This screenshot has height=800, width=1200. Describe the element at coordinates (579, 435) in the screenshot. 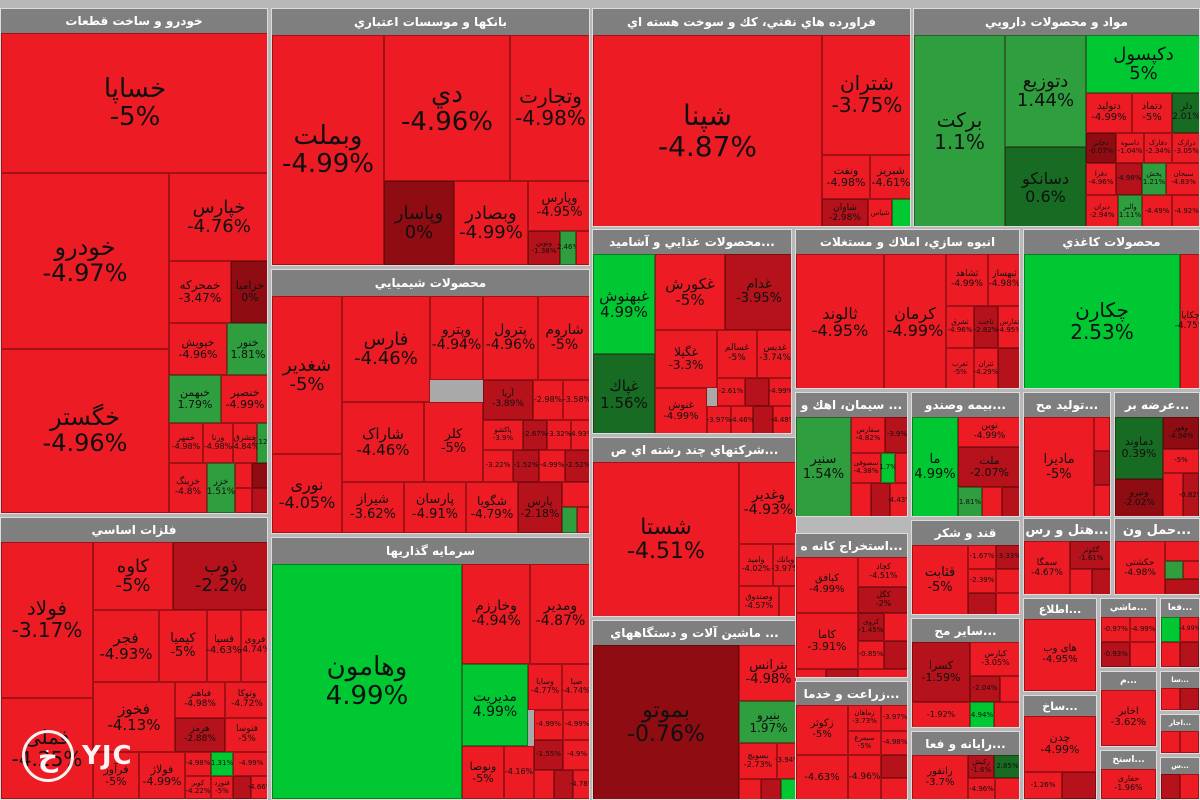

I see `treemap-tile: -4.93%` at that location.